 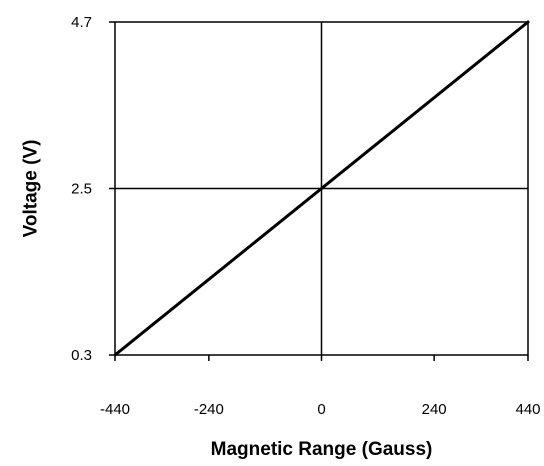 I want to click on y-tick-label: 2.5, so click(x=81, y=189).